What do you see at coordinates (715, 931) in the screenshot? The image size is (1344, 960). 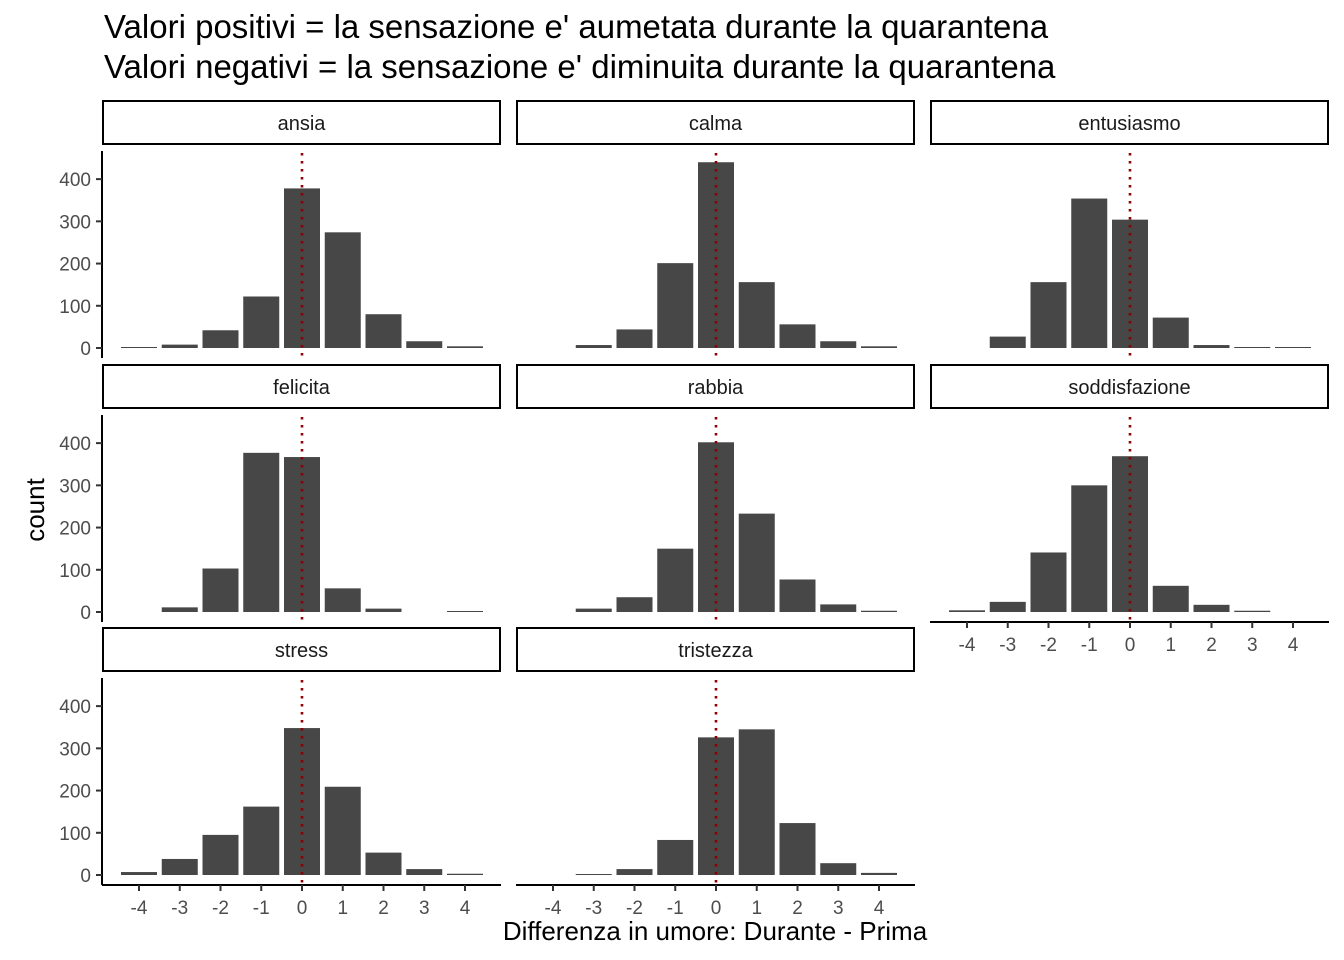 I see `x-axis-title: Differenza in umore: Durante - Prima` at bounding box center [715, 931].